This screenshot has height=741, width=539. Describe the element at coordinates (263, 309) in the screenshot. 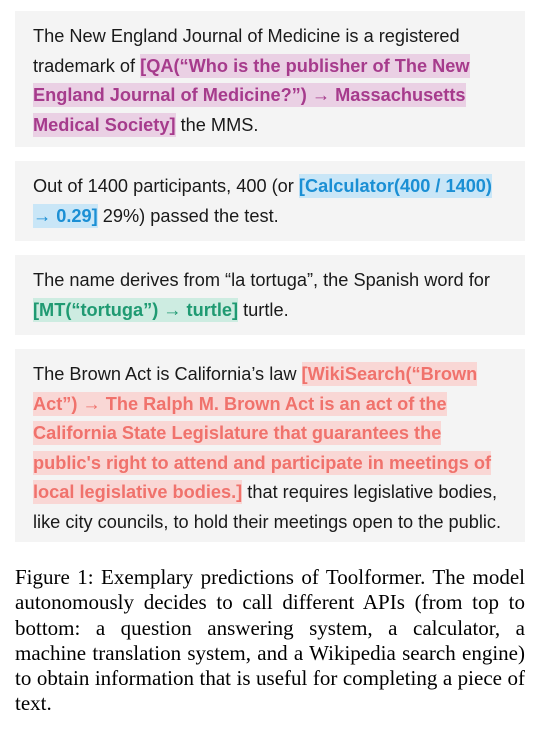

I see `example-mt-text-after: turtle.` at that location.